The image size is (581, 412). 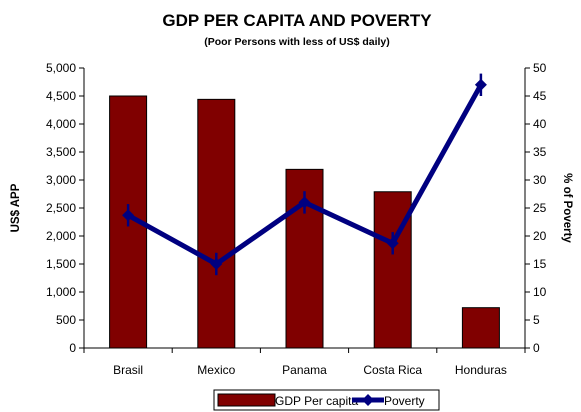 What do you see at coordinates (540, 208) in the screenshot?
I see `y2-tick-label: 25` at bounding box center [540, 208].